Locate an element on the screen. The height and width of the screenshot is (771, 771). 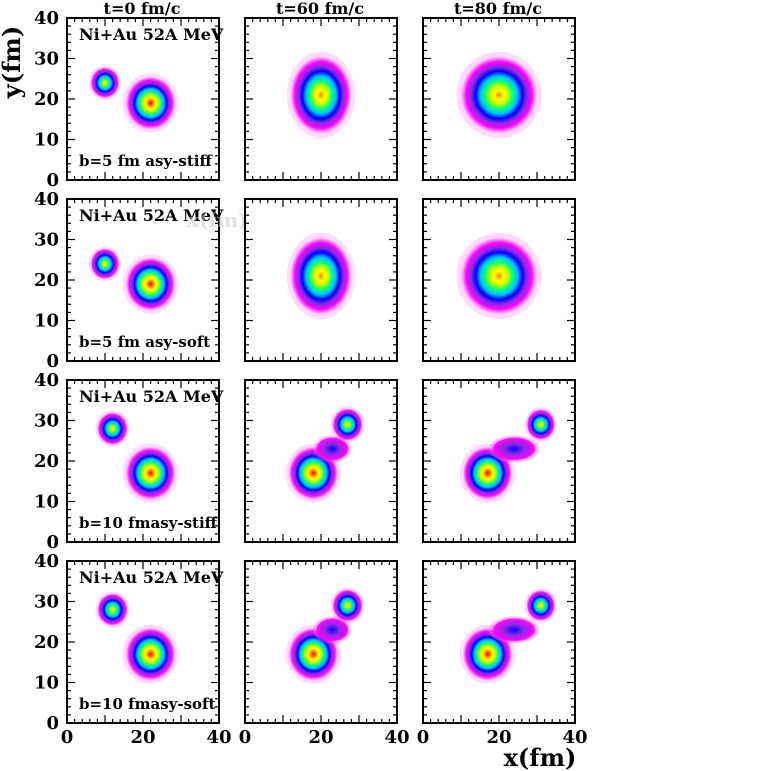
panel-r4-c3: 0 20 40 is located at coordinates (502, 654).